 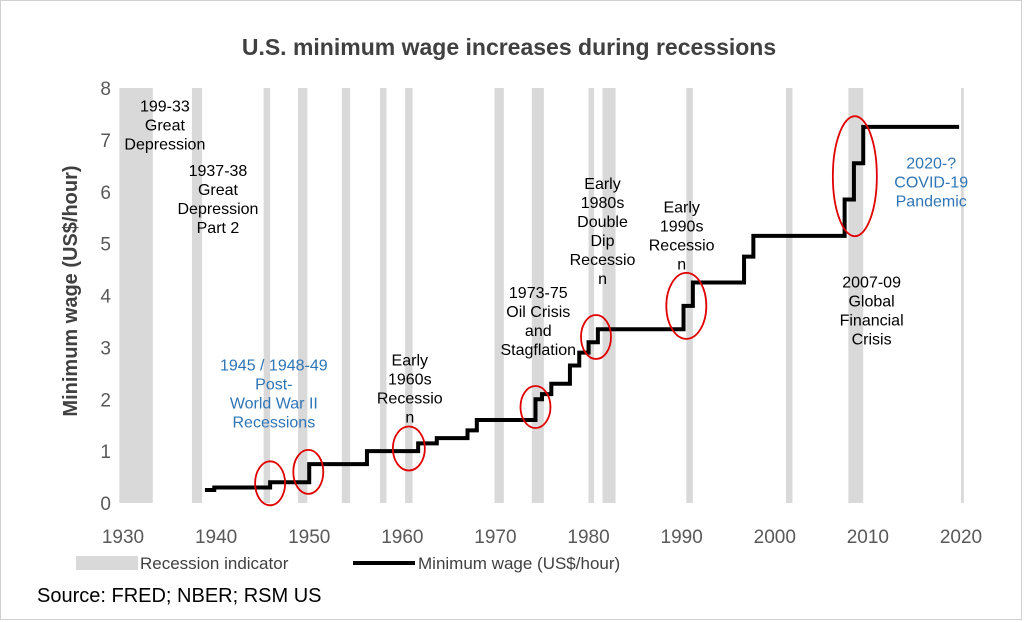 I want to click on y-axis-ticks: 0 1 2 3 4 5 6 7 8, so click(x=105, y=297).